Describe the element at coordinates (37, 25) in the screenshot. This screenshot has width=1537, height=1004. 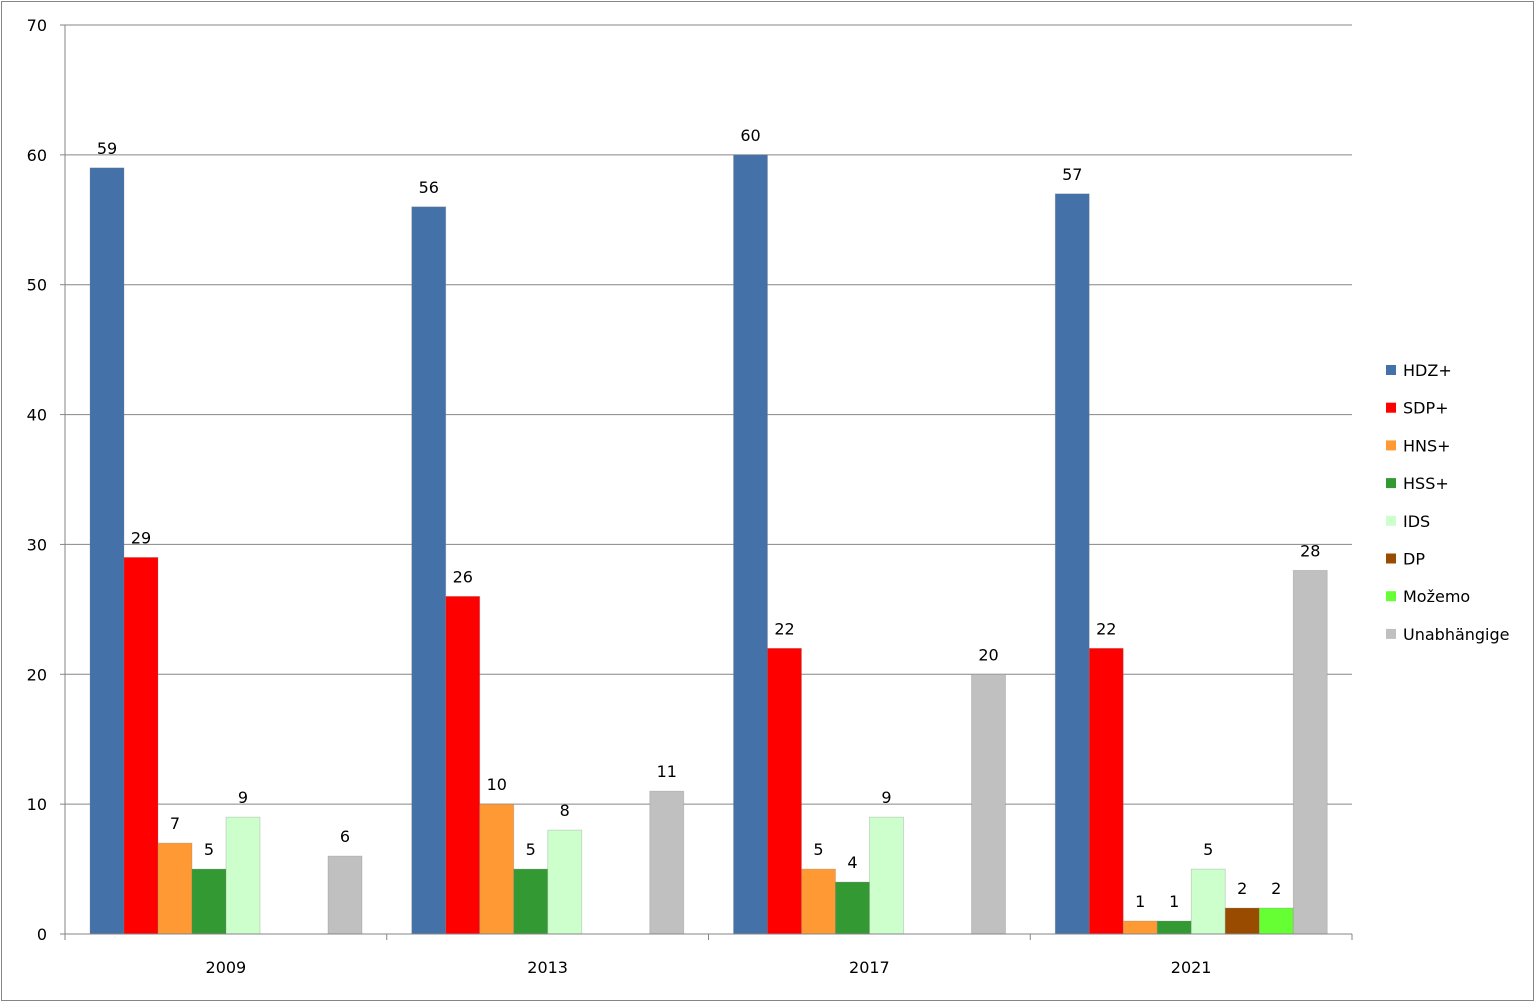
I see `y-tick-label: 70` at that location.